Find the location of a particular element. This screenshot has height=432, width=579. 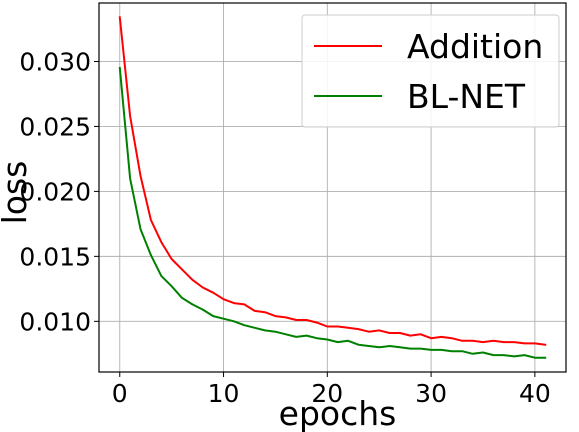

x-tick-label: 20 is located at coordinates (327, 393).